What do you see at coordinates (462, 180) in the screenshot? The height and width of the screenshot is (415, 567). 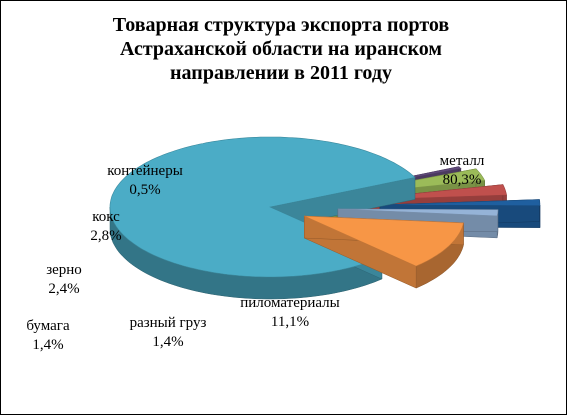 I see `slice-value-label-0: 80,3%` at bounding box center [462, 180].